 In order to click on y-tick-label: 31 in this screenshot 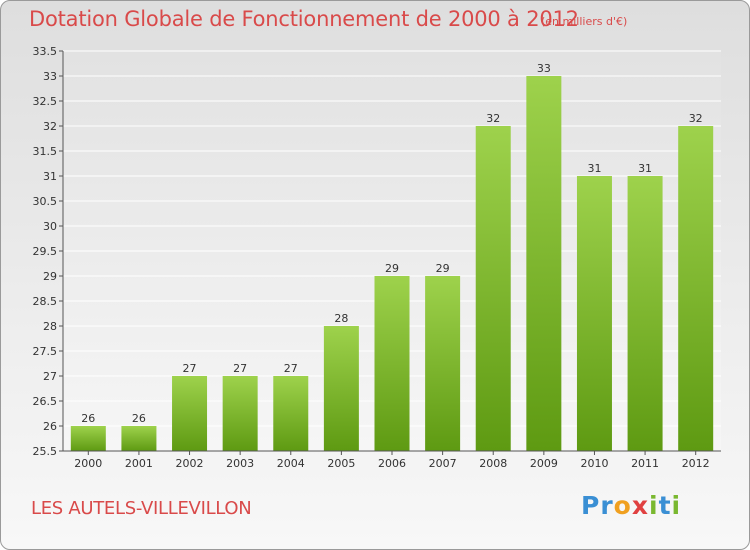, I will do `click(50, 176)`.